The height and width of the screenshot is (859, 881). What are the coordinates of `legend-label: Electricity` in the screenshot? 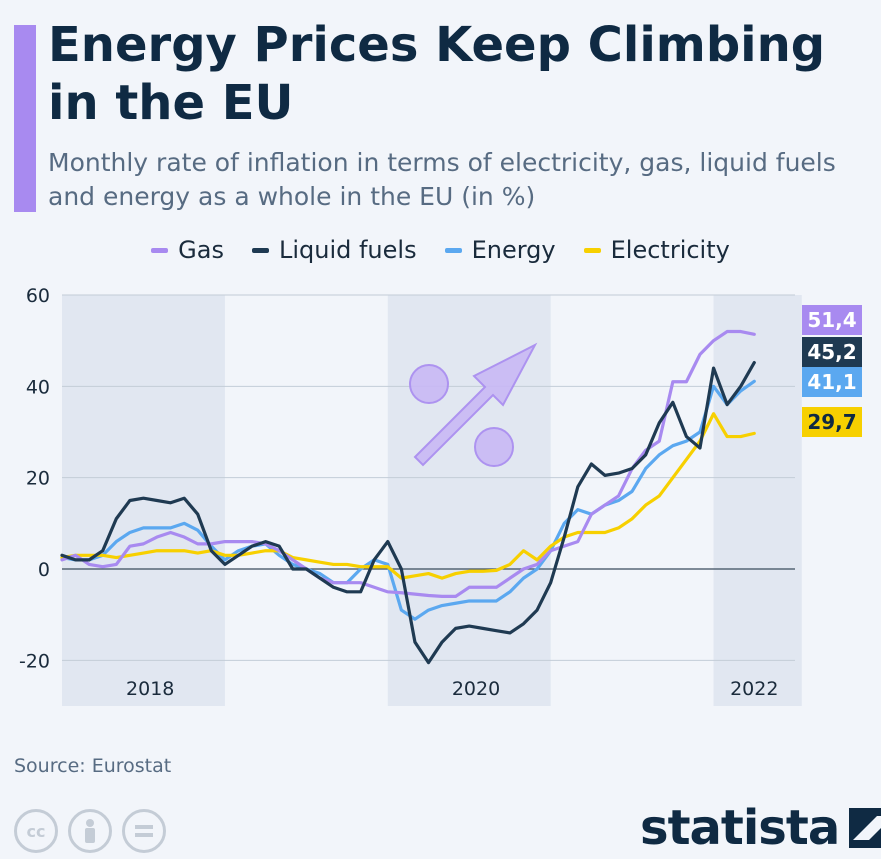 It's located at (670, 250).